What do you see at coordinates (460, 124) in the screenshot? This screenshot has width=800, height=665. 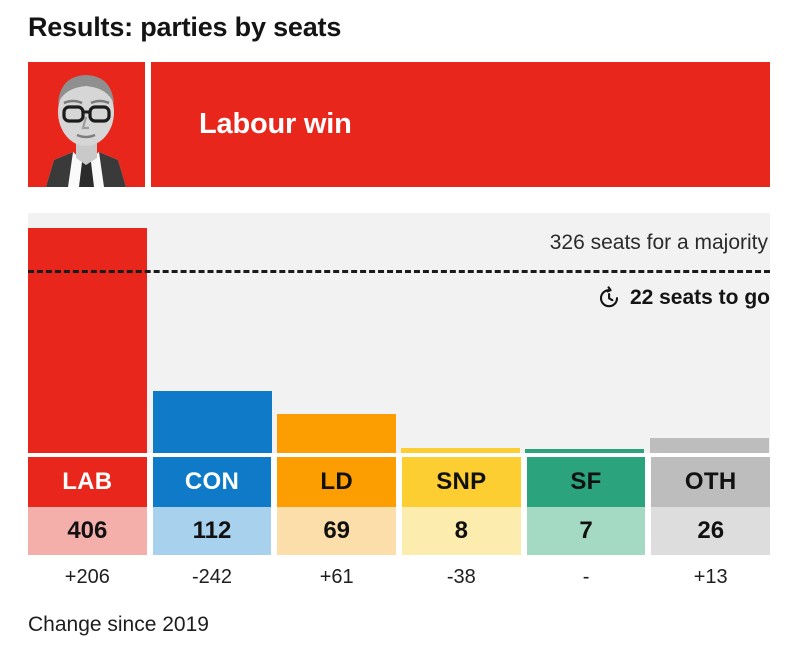 I see `winner-bar: Labour win` at bounding box center [460, 124].